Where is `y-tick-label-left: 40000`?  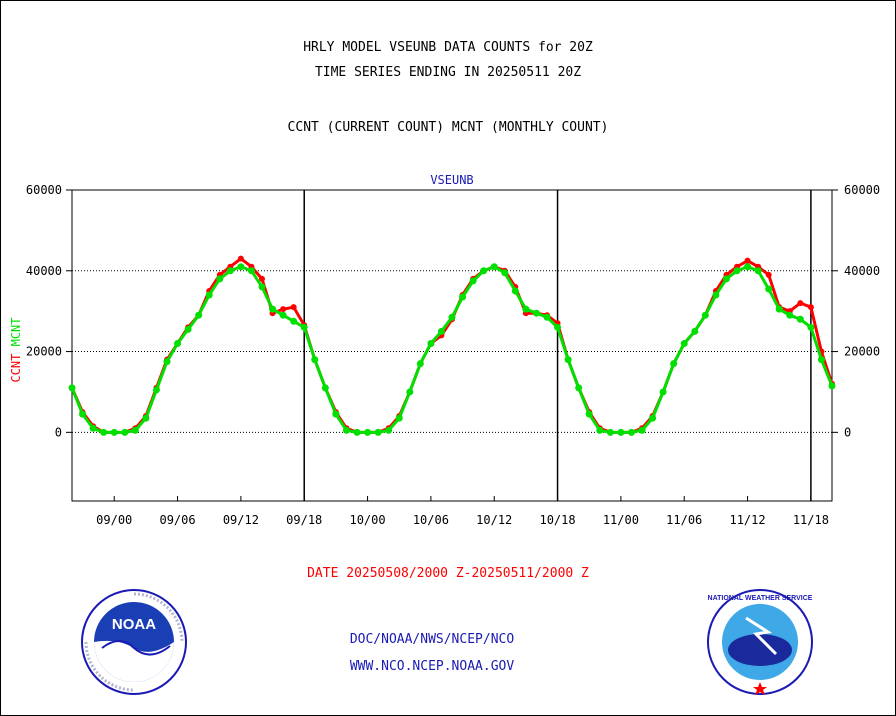 y-tick-label-left: 40000 is located at coordinates (44, 271).